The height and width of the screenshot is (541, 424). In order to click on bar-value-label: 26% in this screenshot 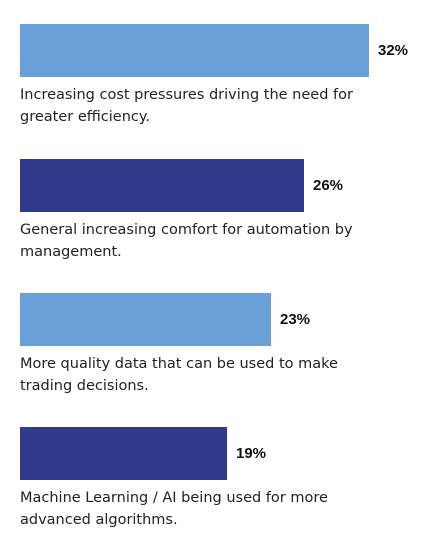, I will do `click(328, 185)`.